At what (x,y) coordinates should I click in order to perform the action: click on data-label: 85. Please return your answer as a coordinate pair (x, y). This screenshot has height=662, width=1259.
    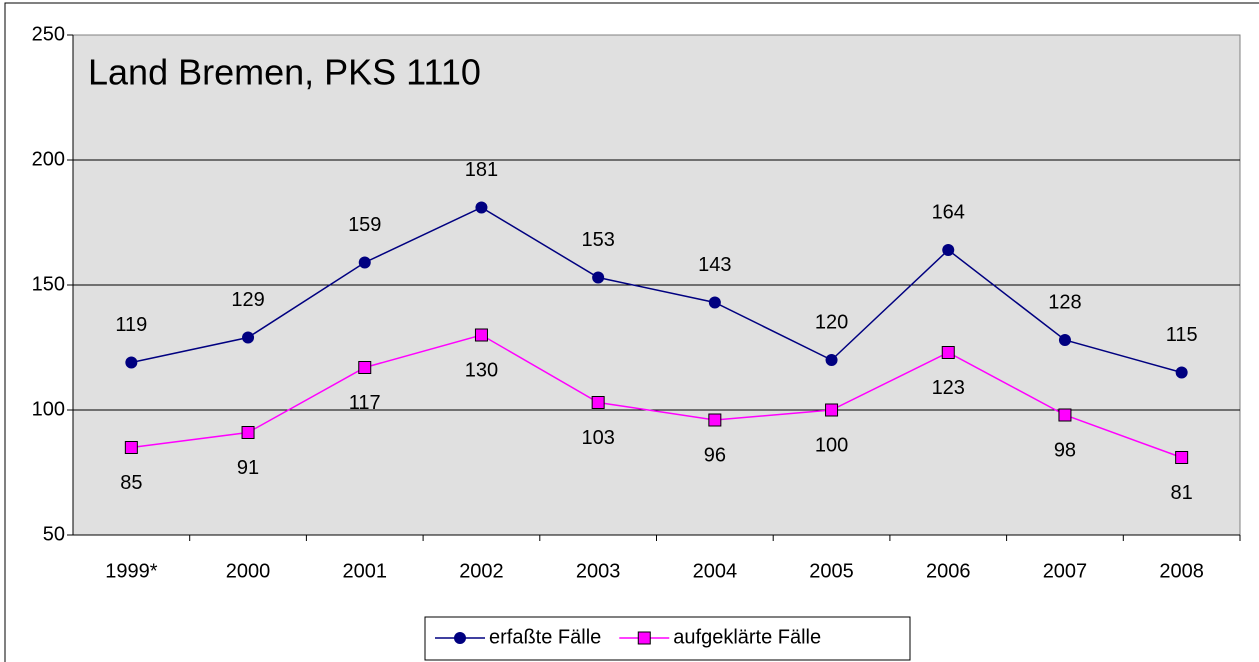
    Looking at the image, I should click on (131, 483).